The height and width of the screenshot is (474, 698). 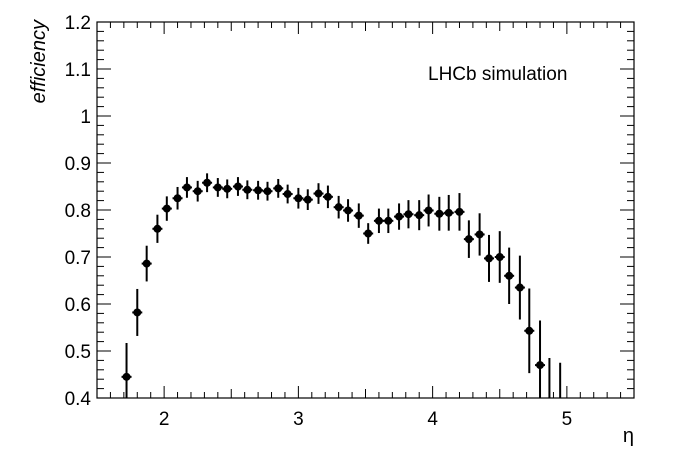 What do you see at coordinates (298, 419) in the screenshot?
I see `x-tick-label: 3` at bounding box center [298, 419].